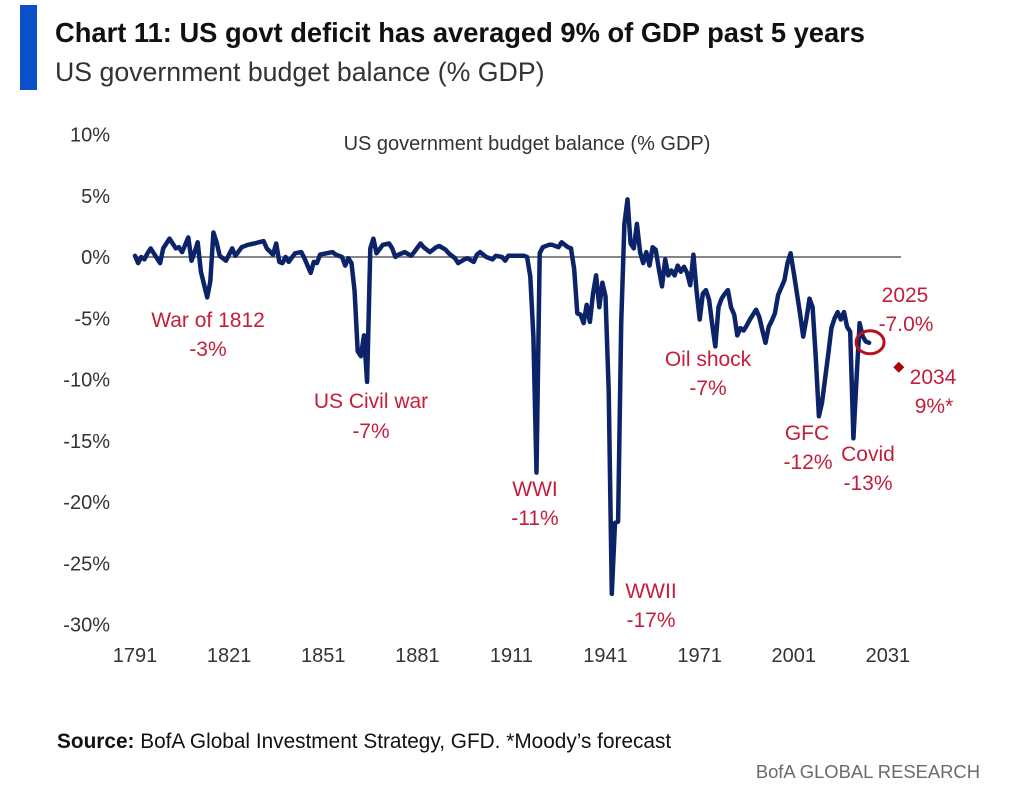  What do you see at coordinates (208, 320) in the screenshot?
I see `annotation-war-of-1812-label: War of 1812` at bounding box center [208, 320].